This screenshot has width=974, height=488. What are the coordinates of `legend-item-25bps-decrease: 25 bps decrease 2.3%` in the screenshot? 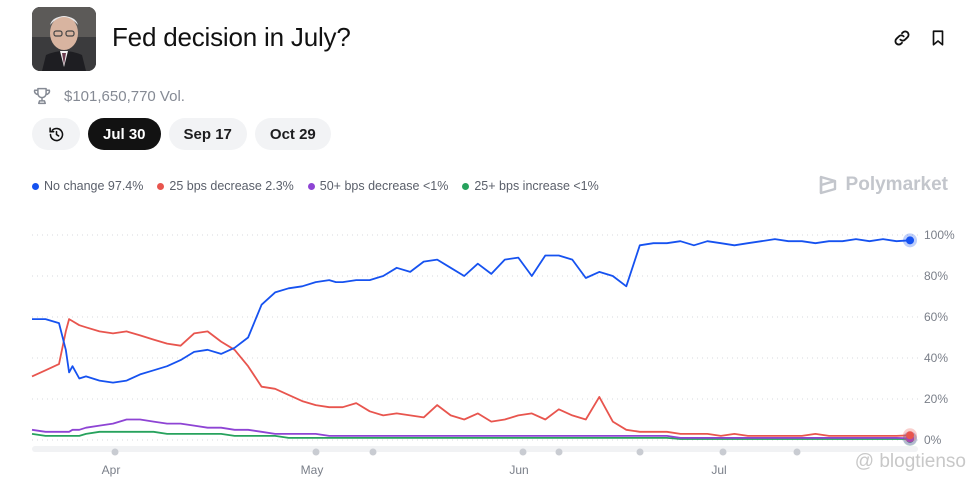 It's located at (225, 186).